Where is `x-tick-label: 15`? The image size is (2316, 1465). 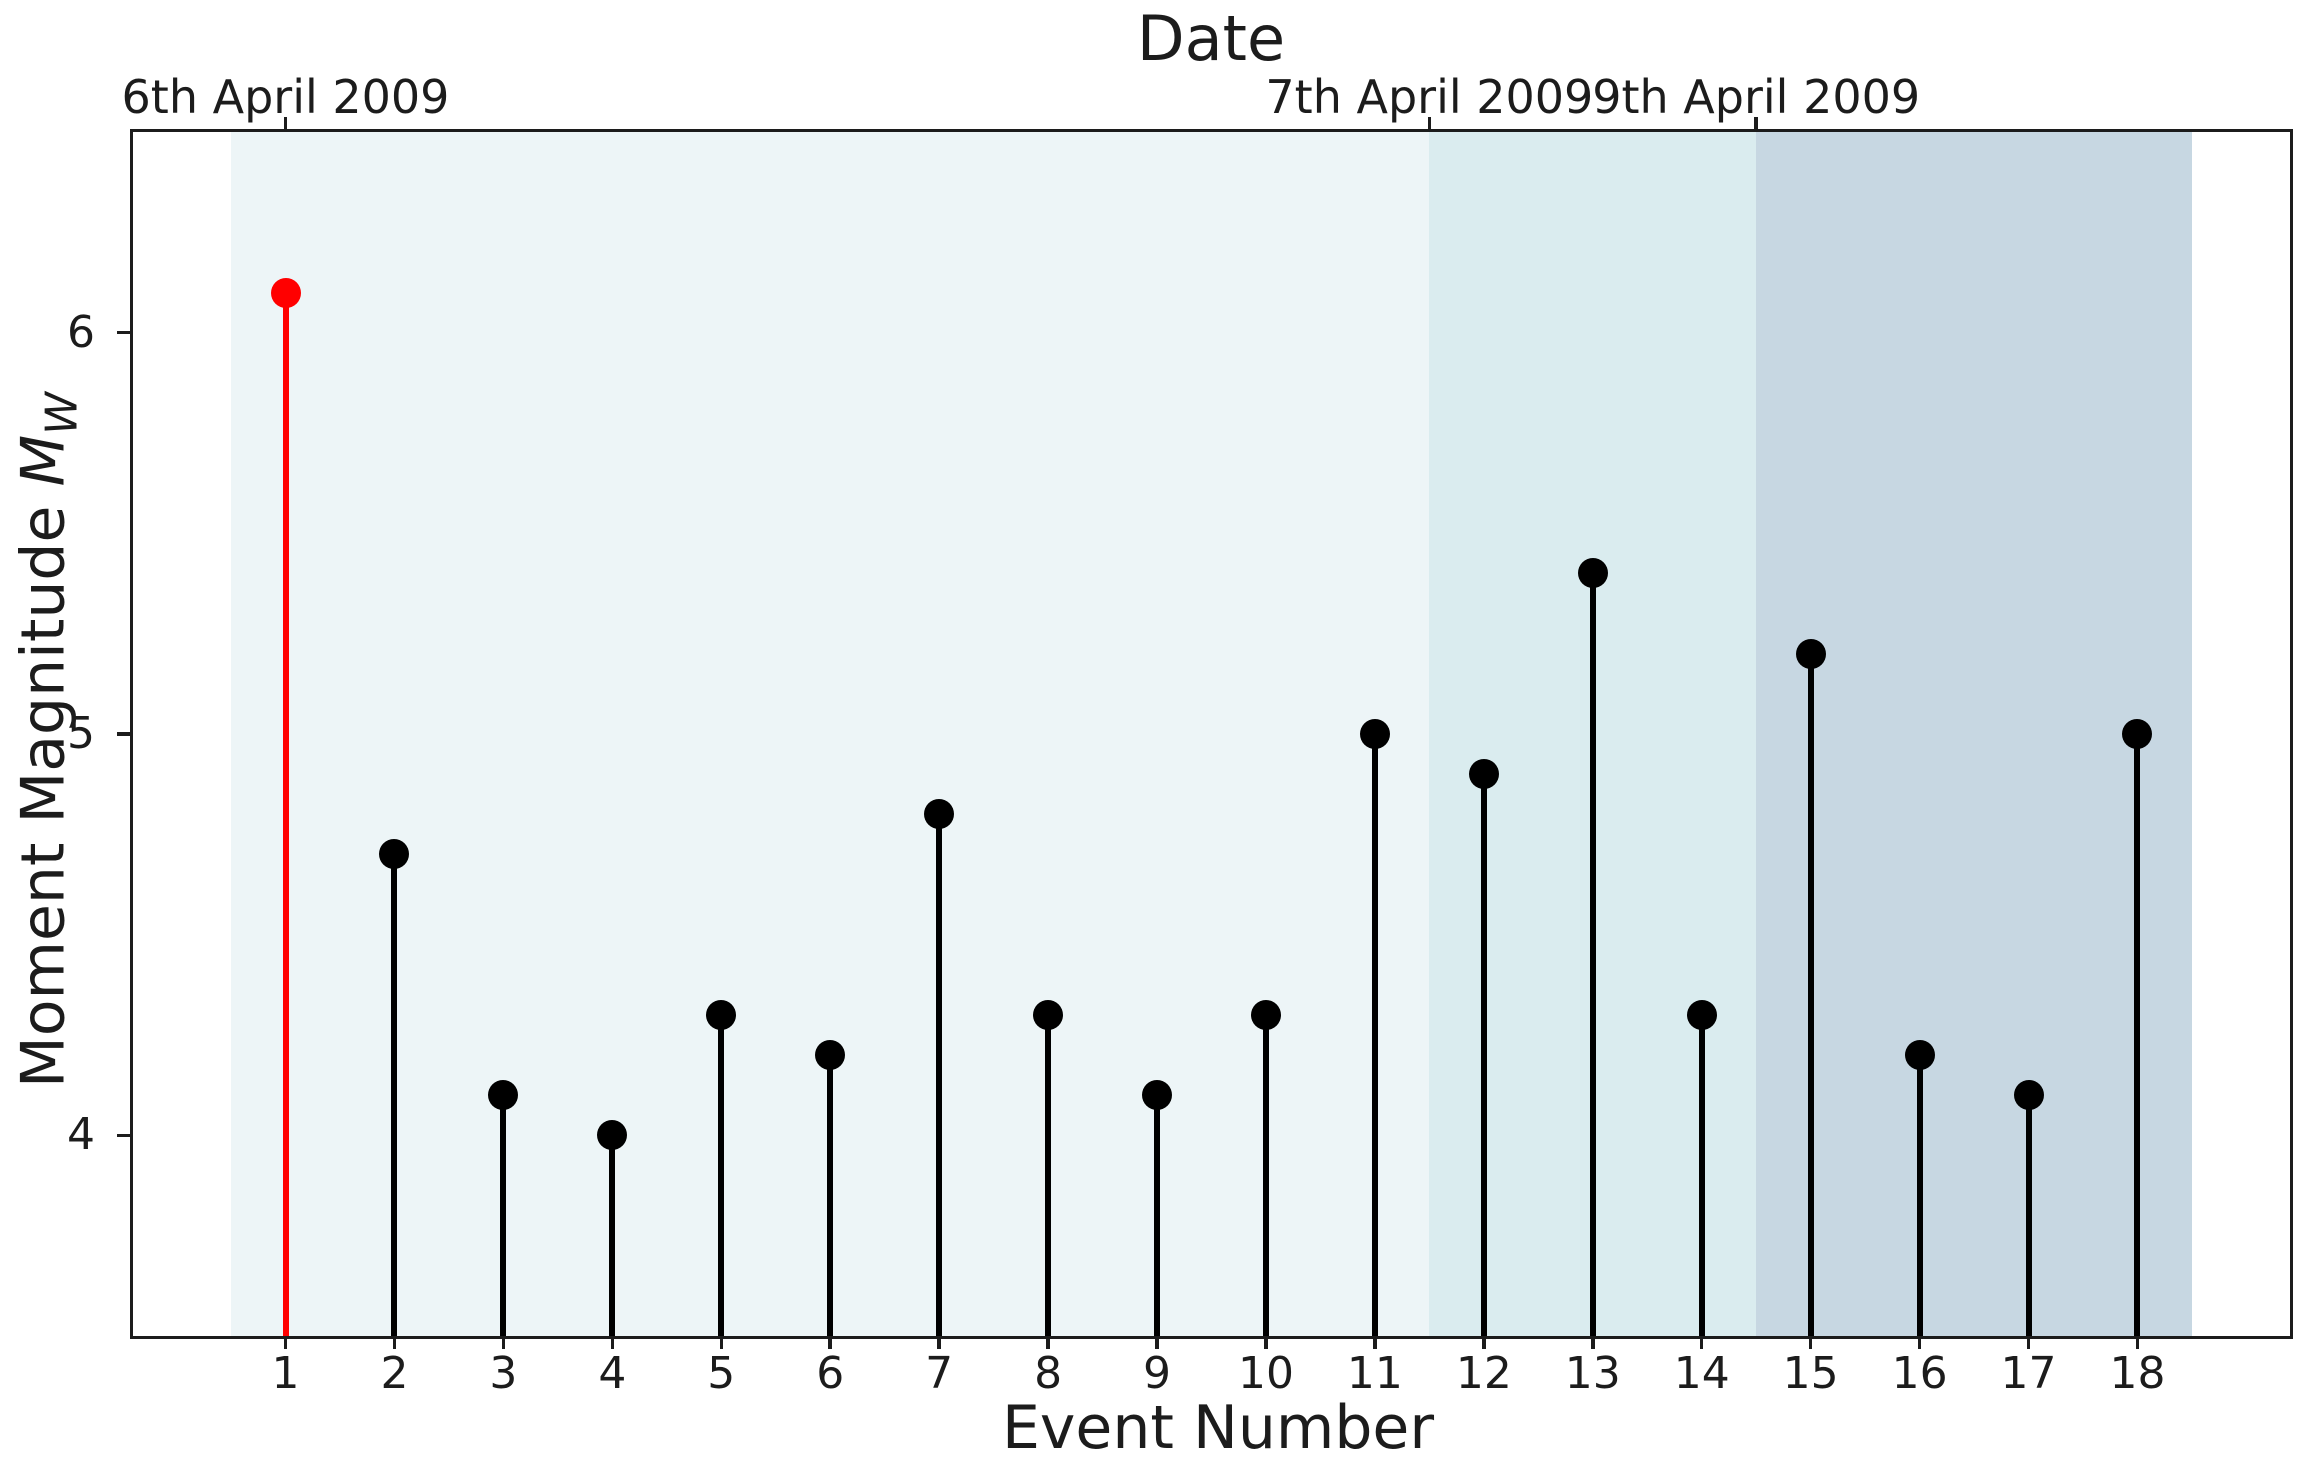
x-tick-label: 15 is located at coordinates (1810, 1373).